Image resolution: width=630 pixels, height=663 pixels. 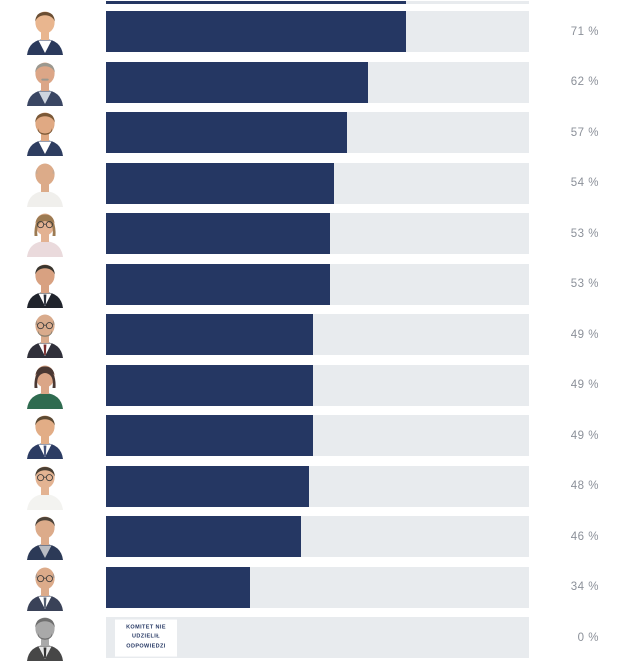 I want to click on bar-track: KOMITET NIE UDZIELIŁ ODPOWIEDZI, so click(x=317, y=638).